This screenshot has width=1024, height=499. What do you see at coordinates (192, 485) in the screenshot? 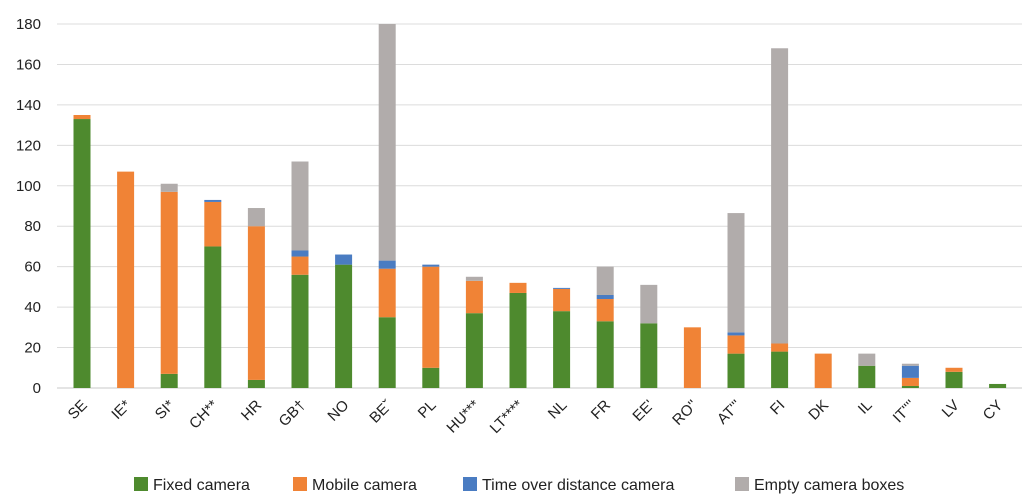
I see `legend-item: Fixed camera` at bounding box center [192, 485].